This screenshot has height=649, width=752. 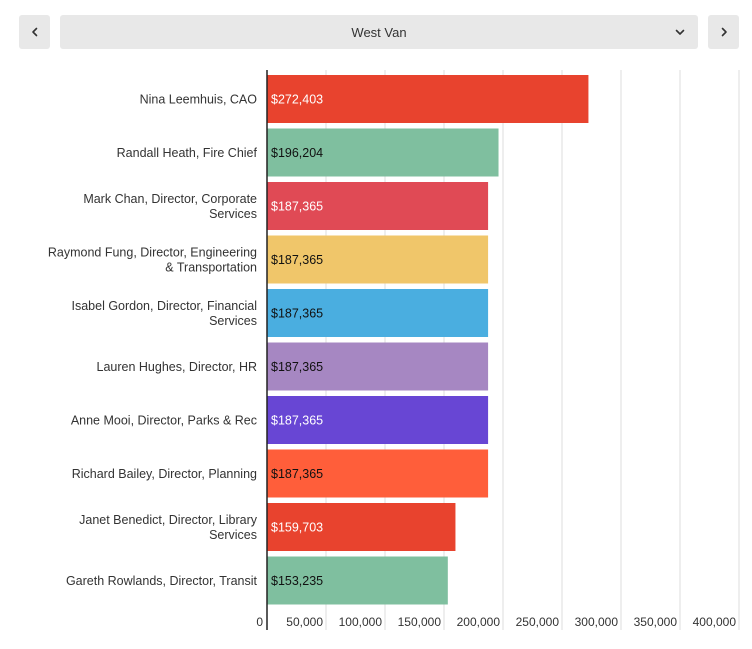 What do you see at coordinates (597, 622) in the screenshot?
I see `x-tick-label: 300,000` at bounding box center [597, 622].